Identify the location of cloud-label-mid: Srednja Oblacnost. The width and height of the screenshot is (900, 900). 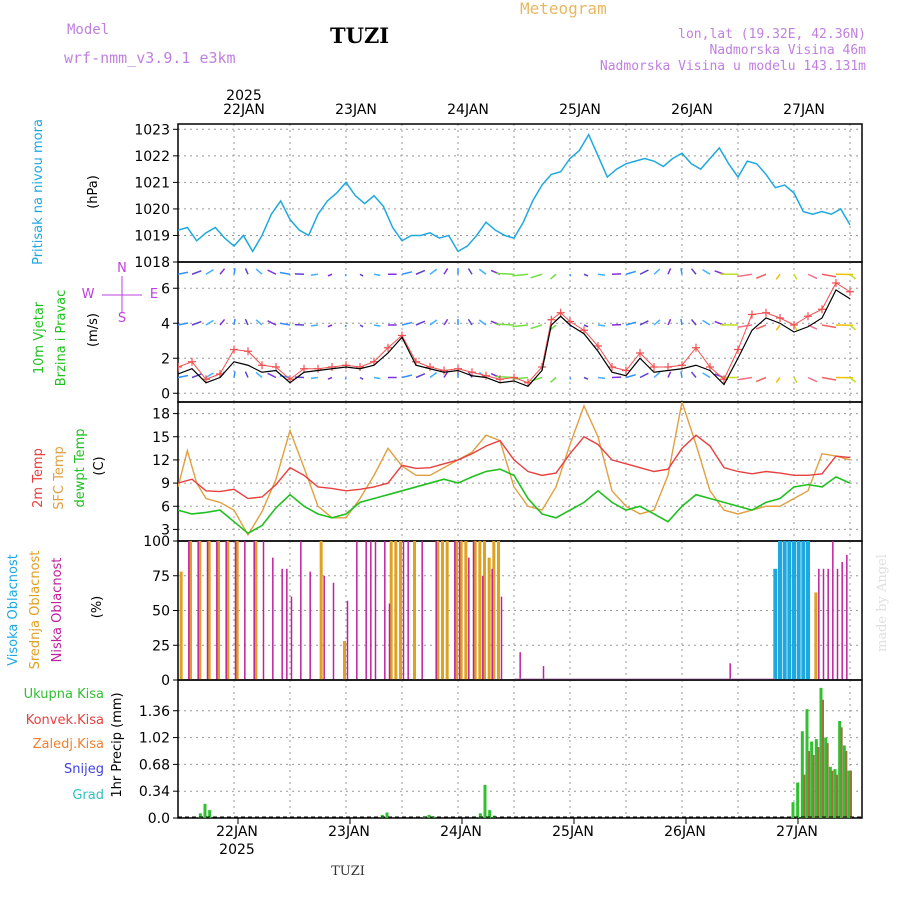
(35, 610).